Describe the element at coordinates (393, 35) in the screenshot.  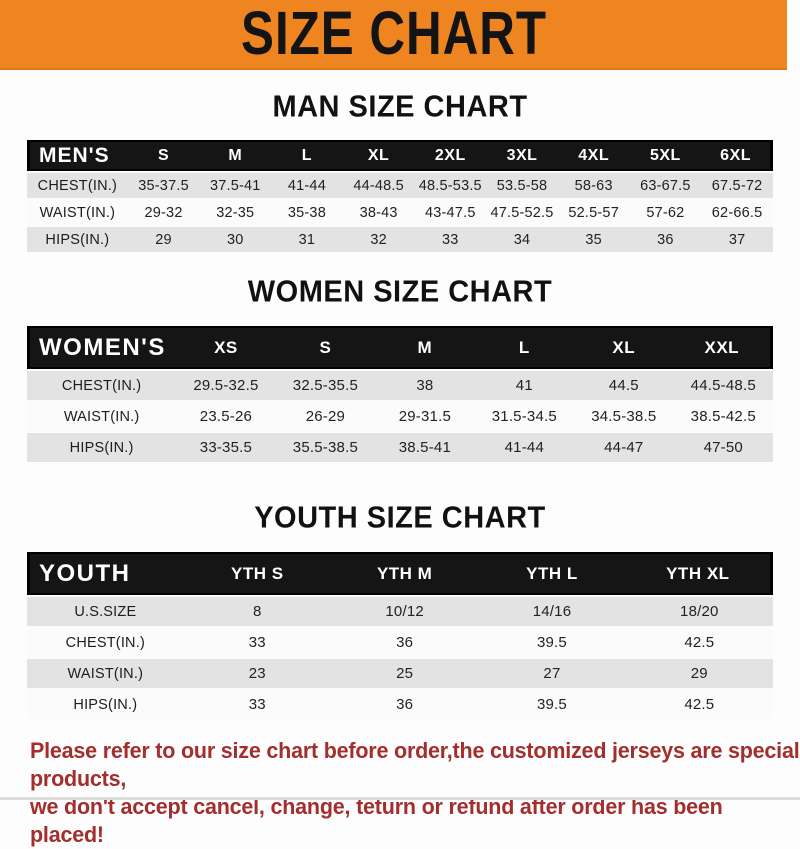
I see `orange-title-banner: SIZE CHART` at that location.